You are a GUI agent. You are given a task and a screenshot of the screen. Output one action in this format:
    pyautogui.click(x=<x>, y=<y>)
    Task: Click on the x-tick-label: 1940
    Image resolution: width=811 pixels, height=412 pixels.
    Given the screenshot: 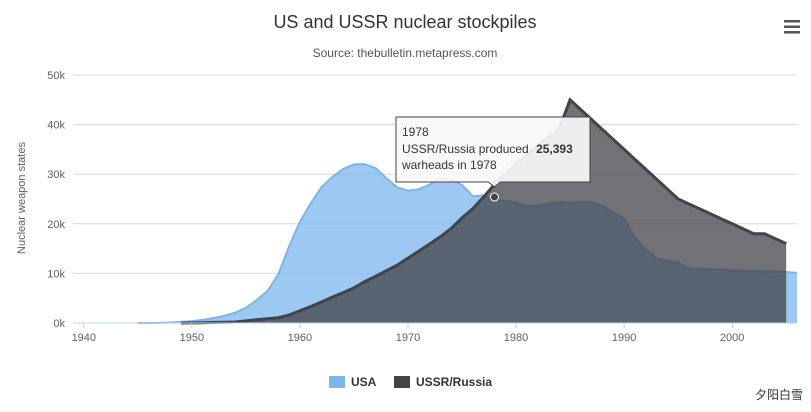 What is the action you would take?
    pyautogui.click(x=84, y=338)
    